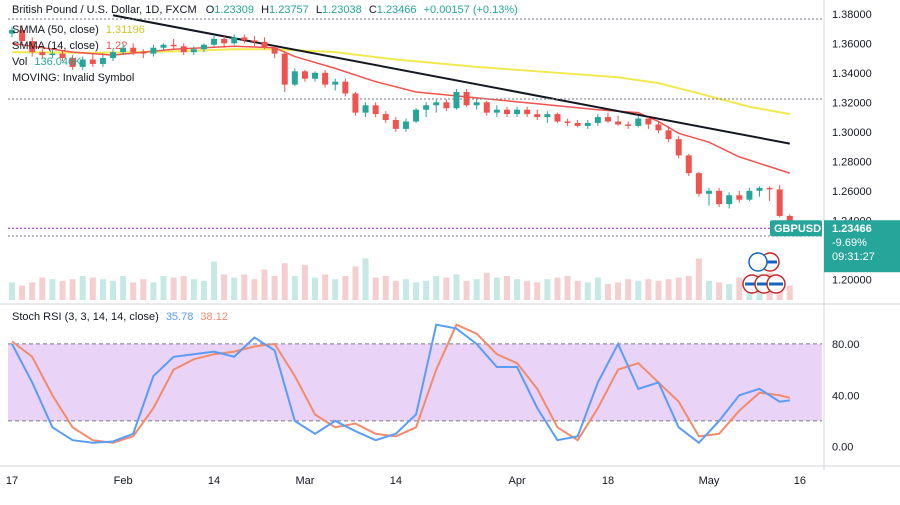 Image resolution: width=900 pixels, height=505 pixels. What do you see at coordinates (104, 10) in the screenshot?
I see `symbol-name: British Pound / U.S. Dollar, 1D, FXCM` at bounding box center [104, 10].